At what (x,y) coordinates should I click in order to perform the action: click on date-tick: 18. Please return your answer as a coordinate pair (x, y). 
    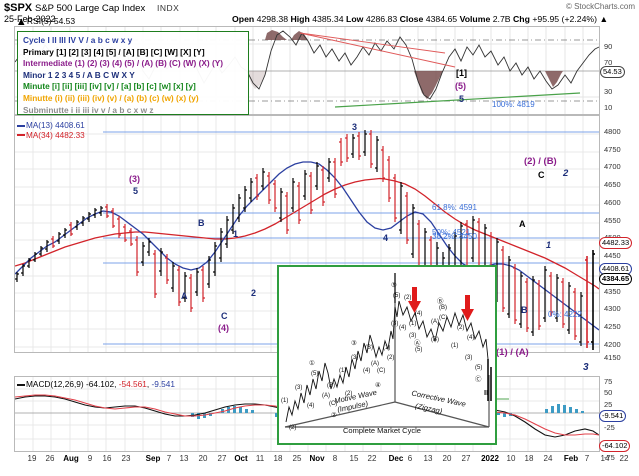
    Looking at the image, I should click on (529, 458).